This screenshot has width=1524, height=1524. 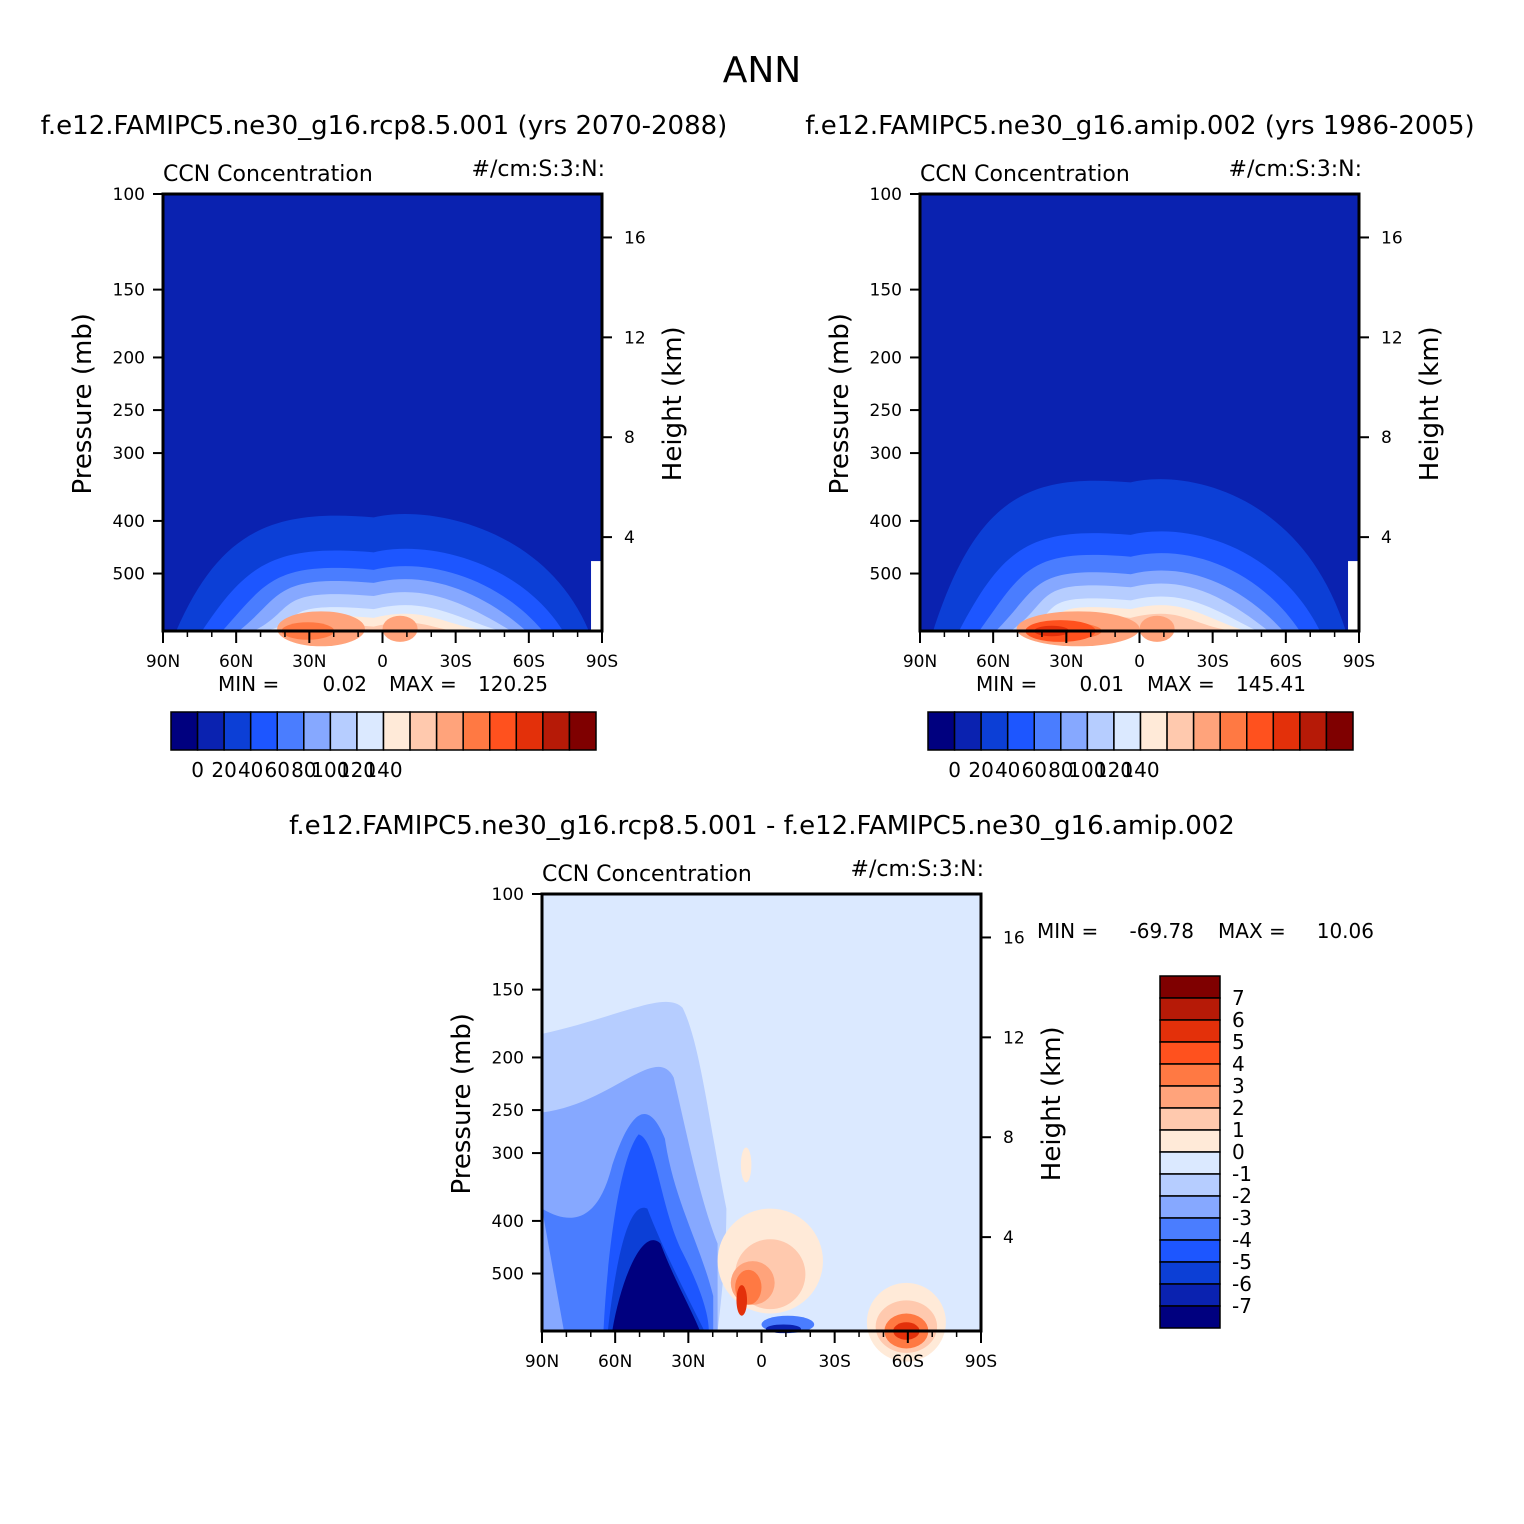 What do you see at coordinates (1238, 1086) in the screenshot?
I see `colorbar-label: 3` at bounding box center [1238, 1086].